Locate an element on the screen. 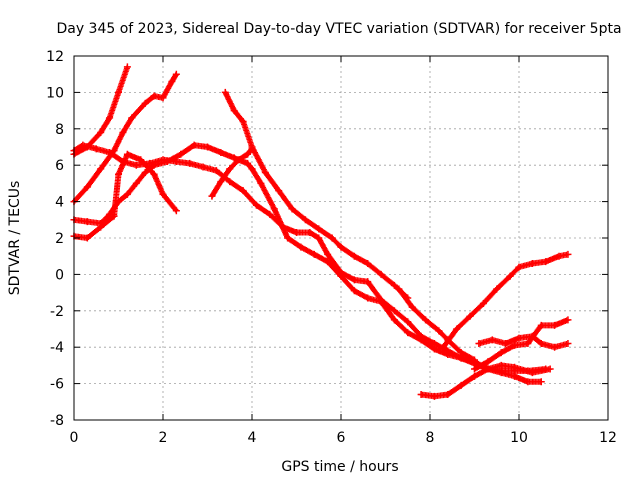  series-track-i is located at coordinates (505, 300).